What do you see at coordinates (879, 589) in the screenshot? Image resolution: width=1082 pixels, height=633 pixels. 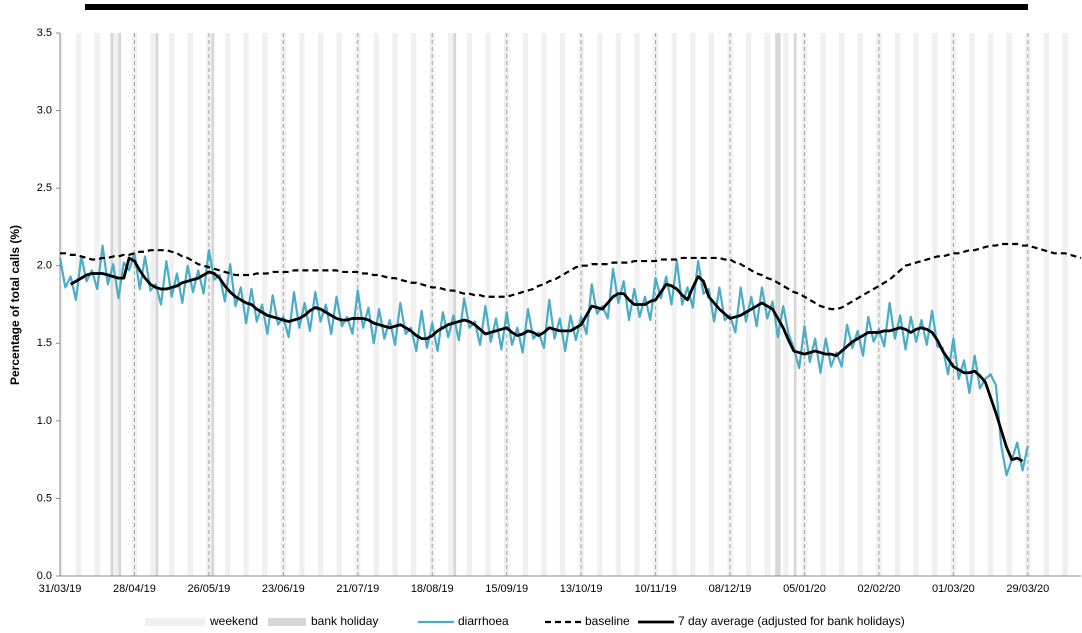 I see `x-tick-label: 02/02/20` at bounding box center [879, 589].